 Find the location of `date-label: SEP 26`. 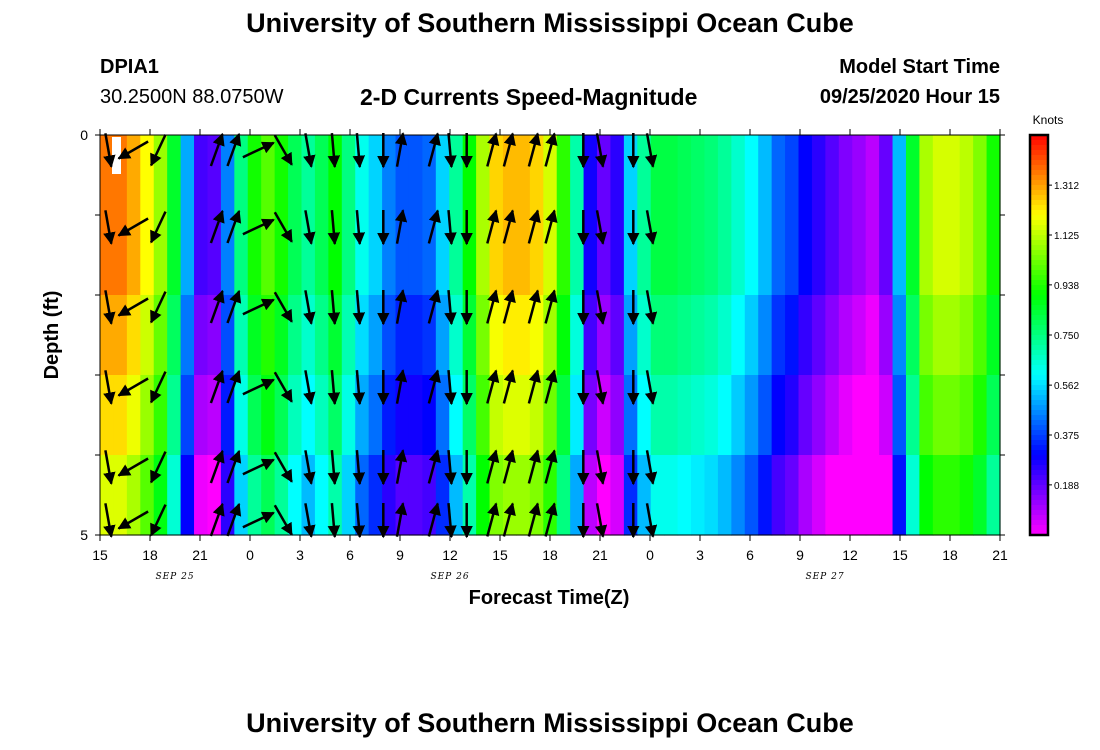

date-label: SEP 26 is located at coordinates (449, 577).